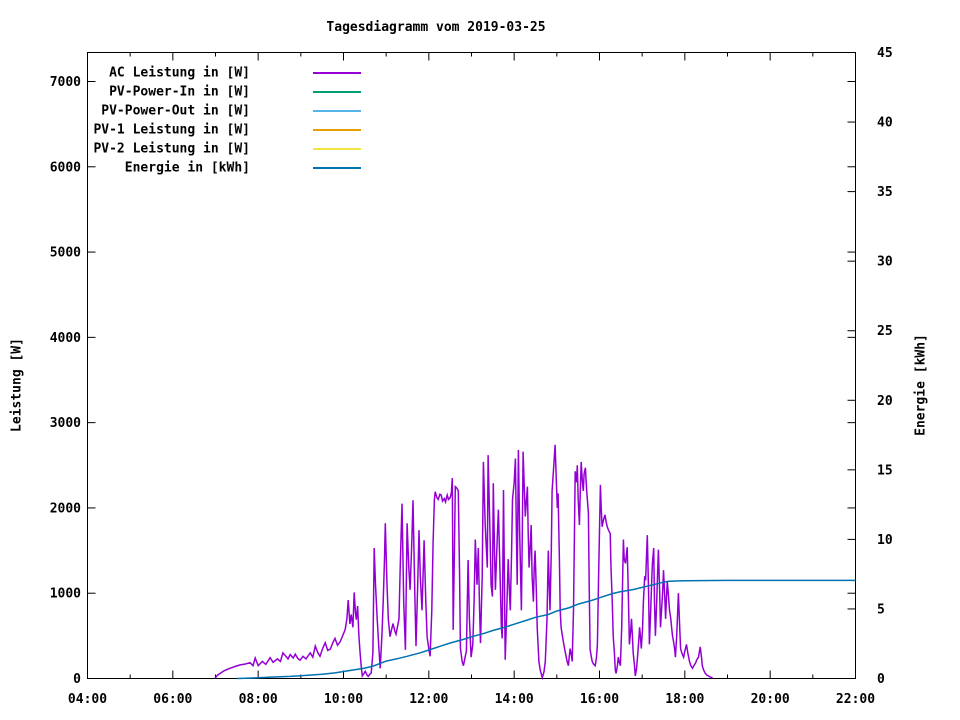 The image size is (960, 720). I want to click on x-tick-label: 12:00, so click(428, 699).